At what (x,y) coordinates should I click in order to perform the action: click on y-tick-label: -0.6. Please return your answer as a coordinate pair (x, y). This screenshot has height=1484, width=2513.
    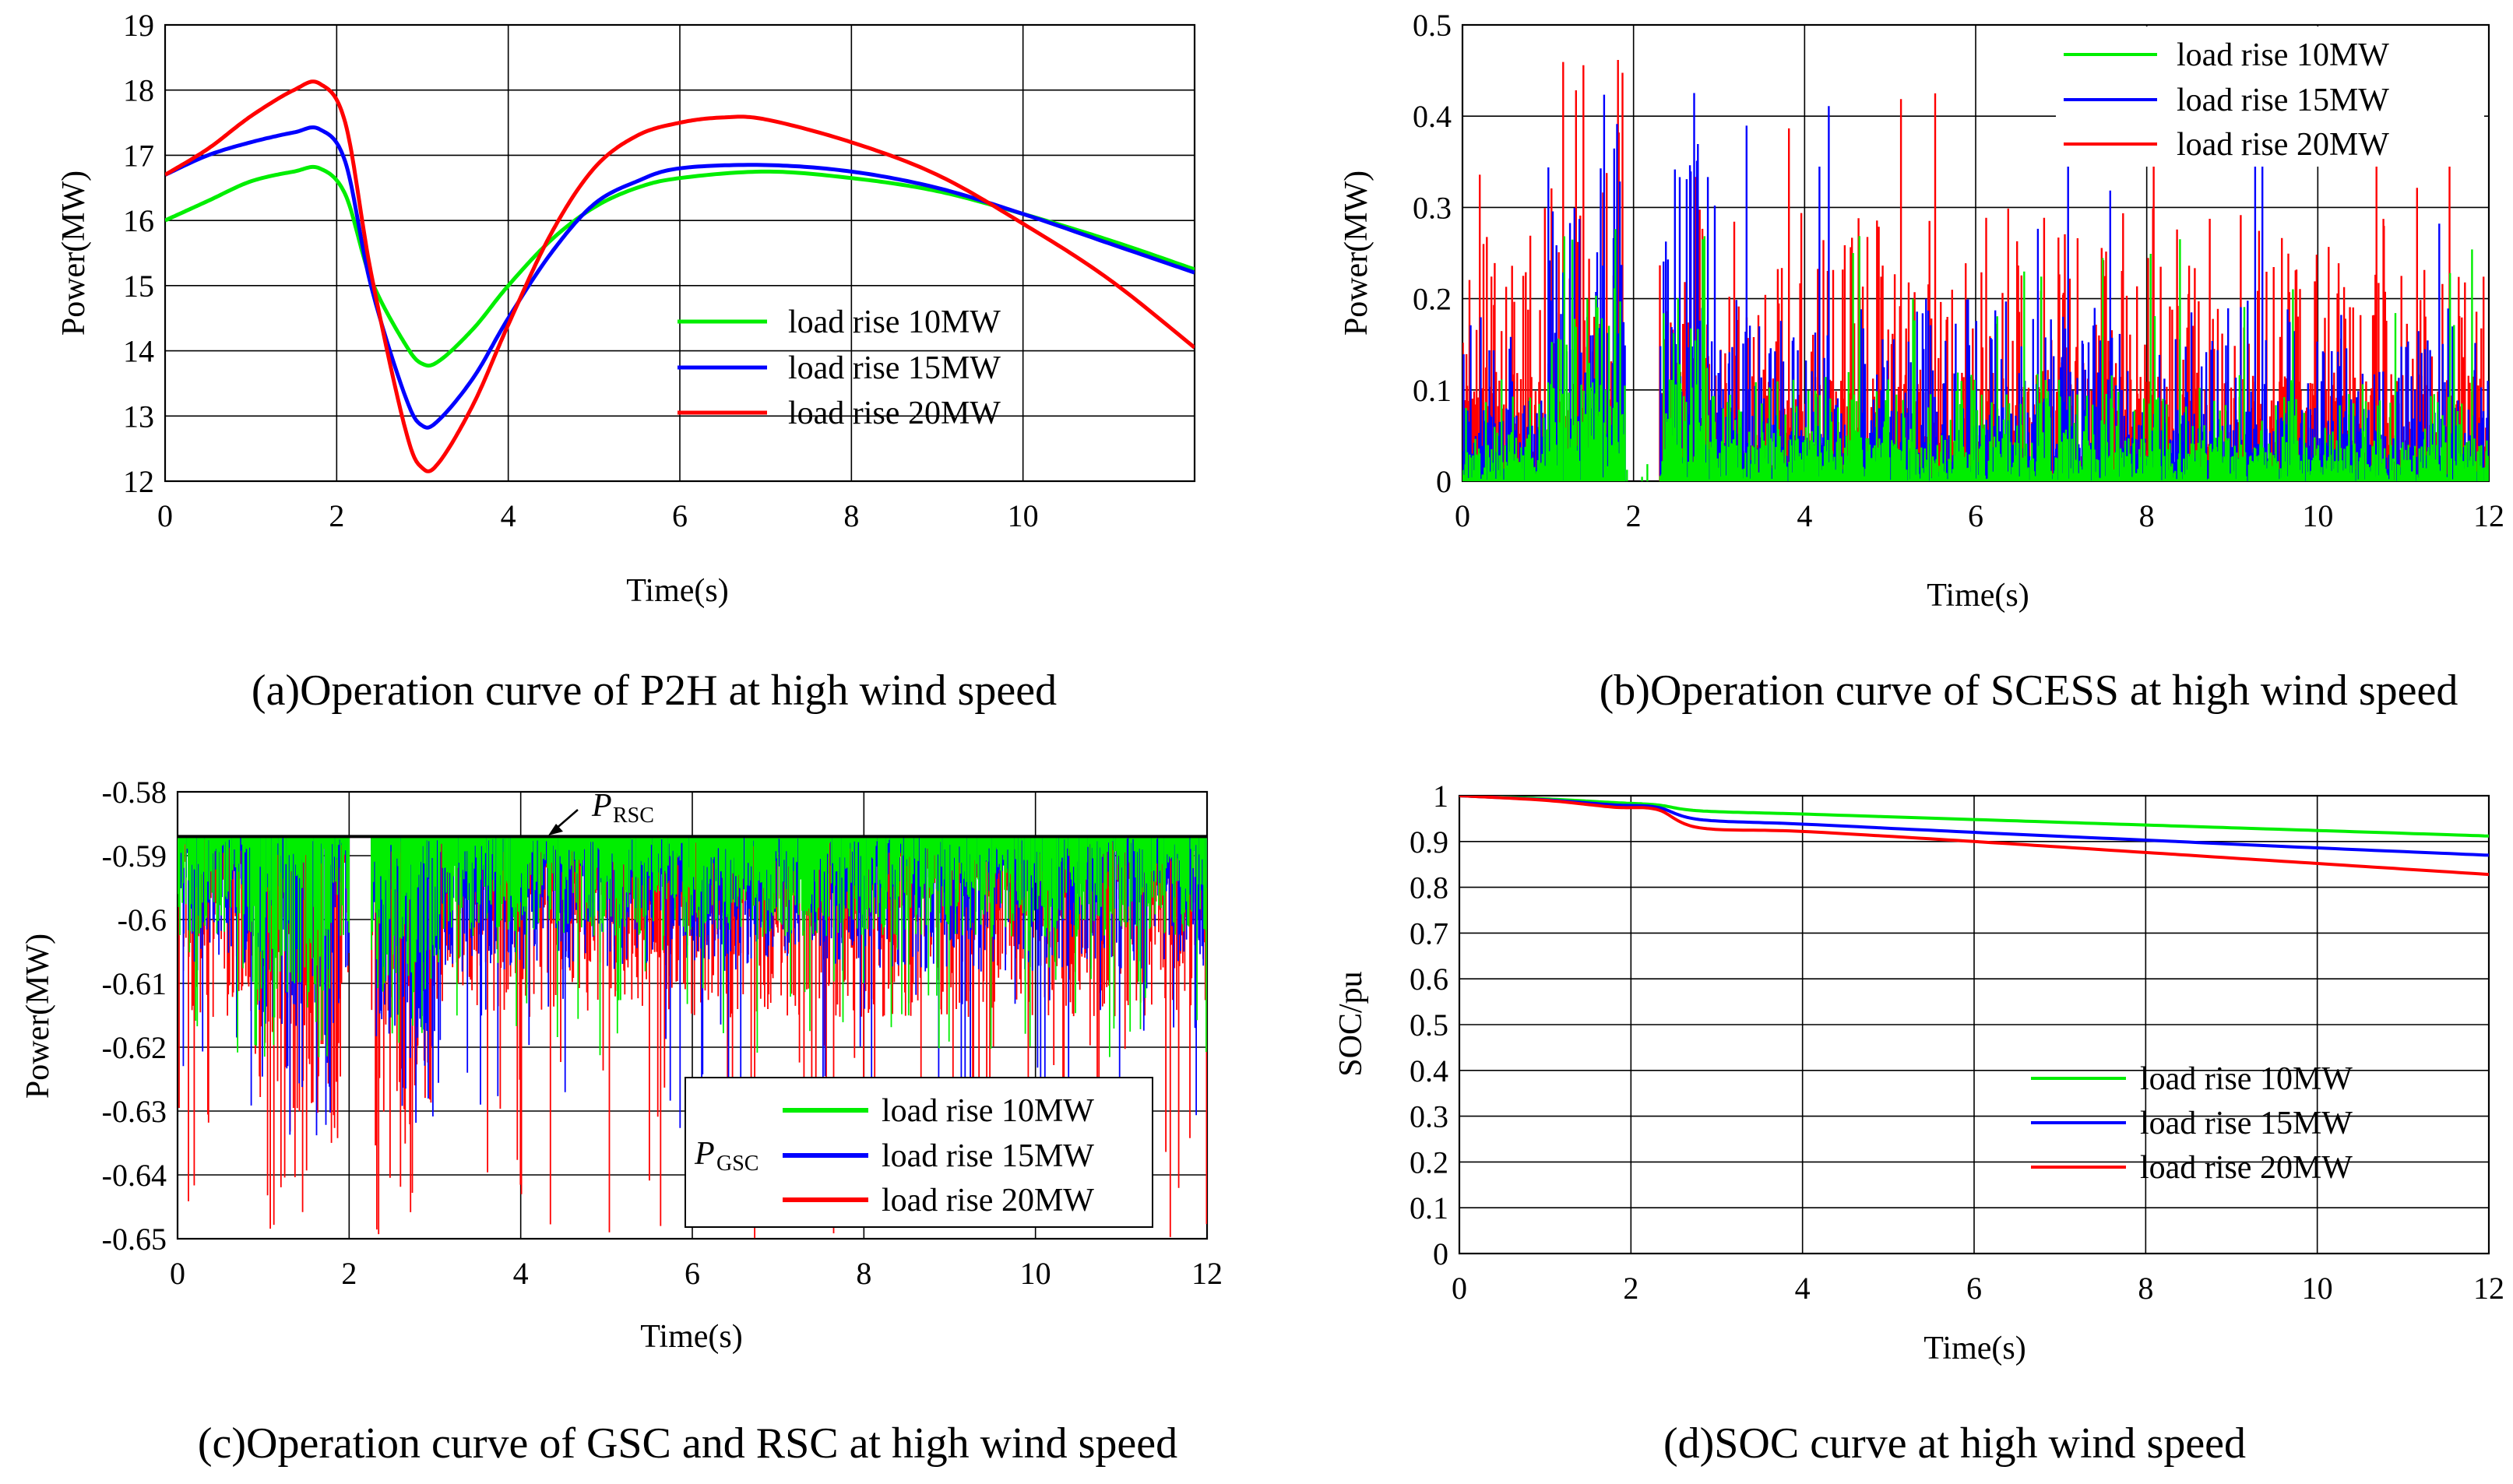
    Looking at the image, I should click on (142, 920).